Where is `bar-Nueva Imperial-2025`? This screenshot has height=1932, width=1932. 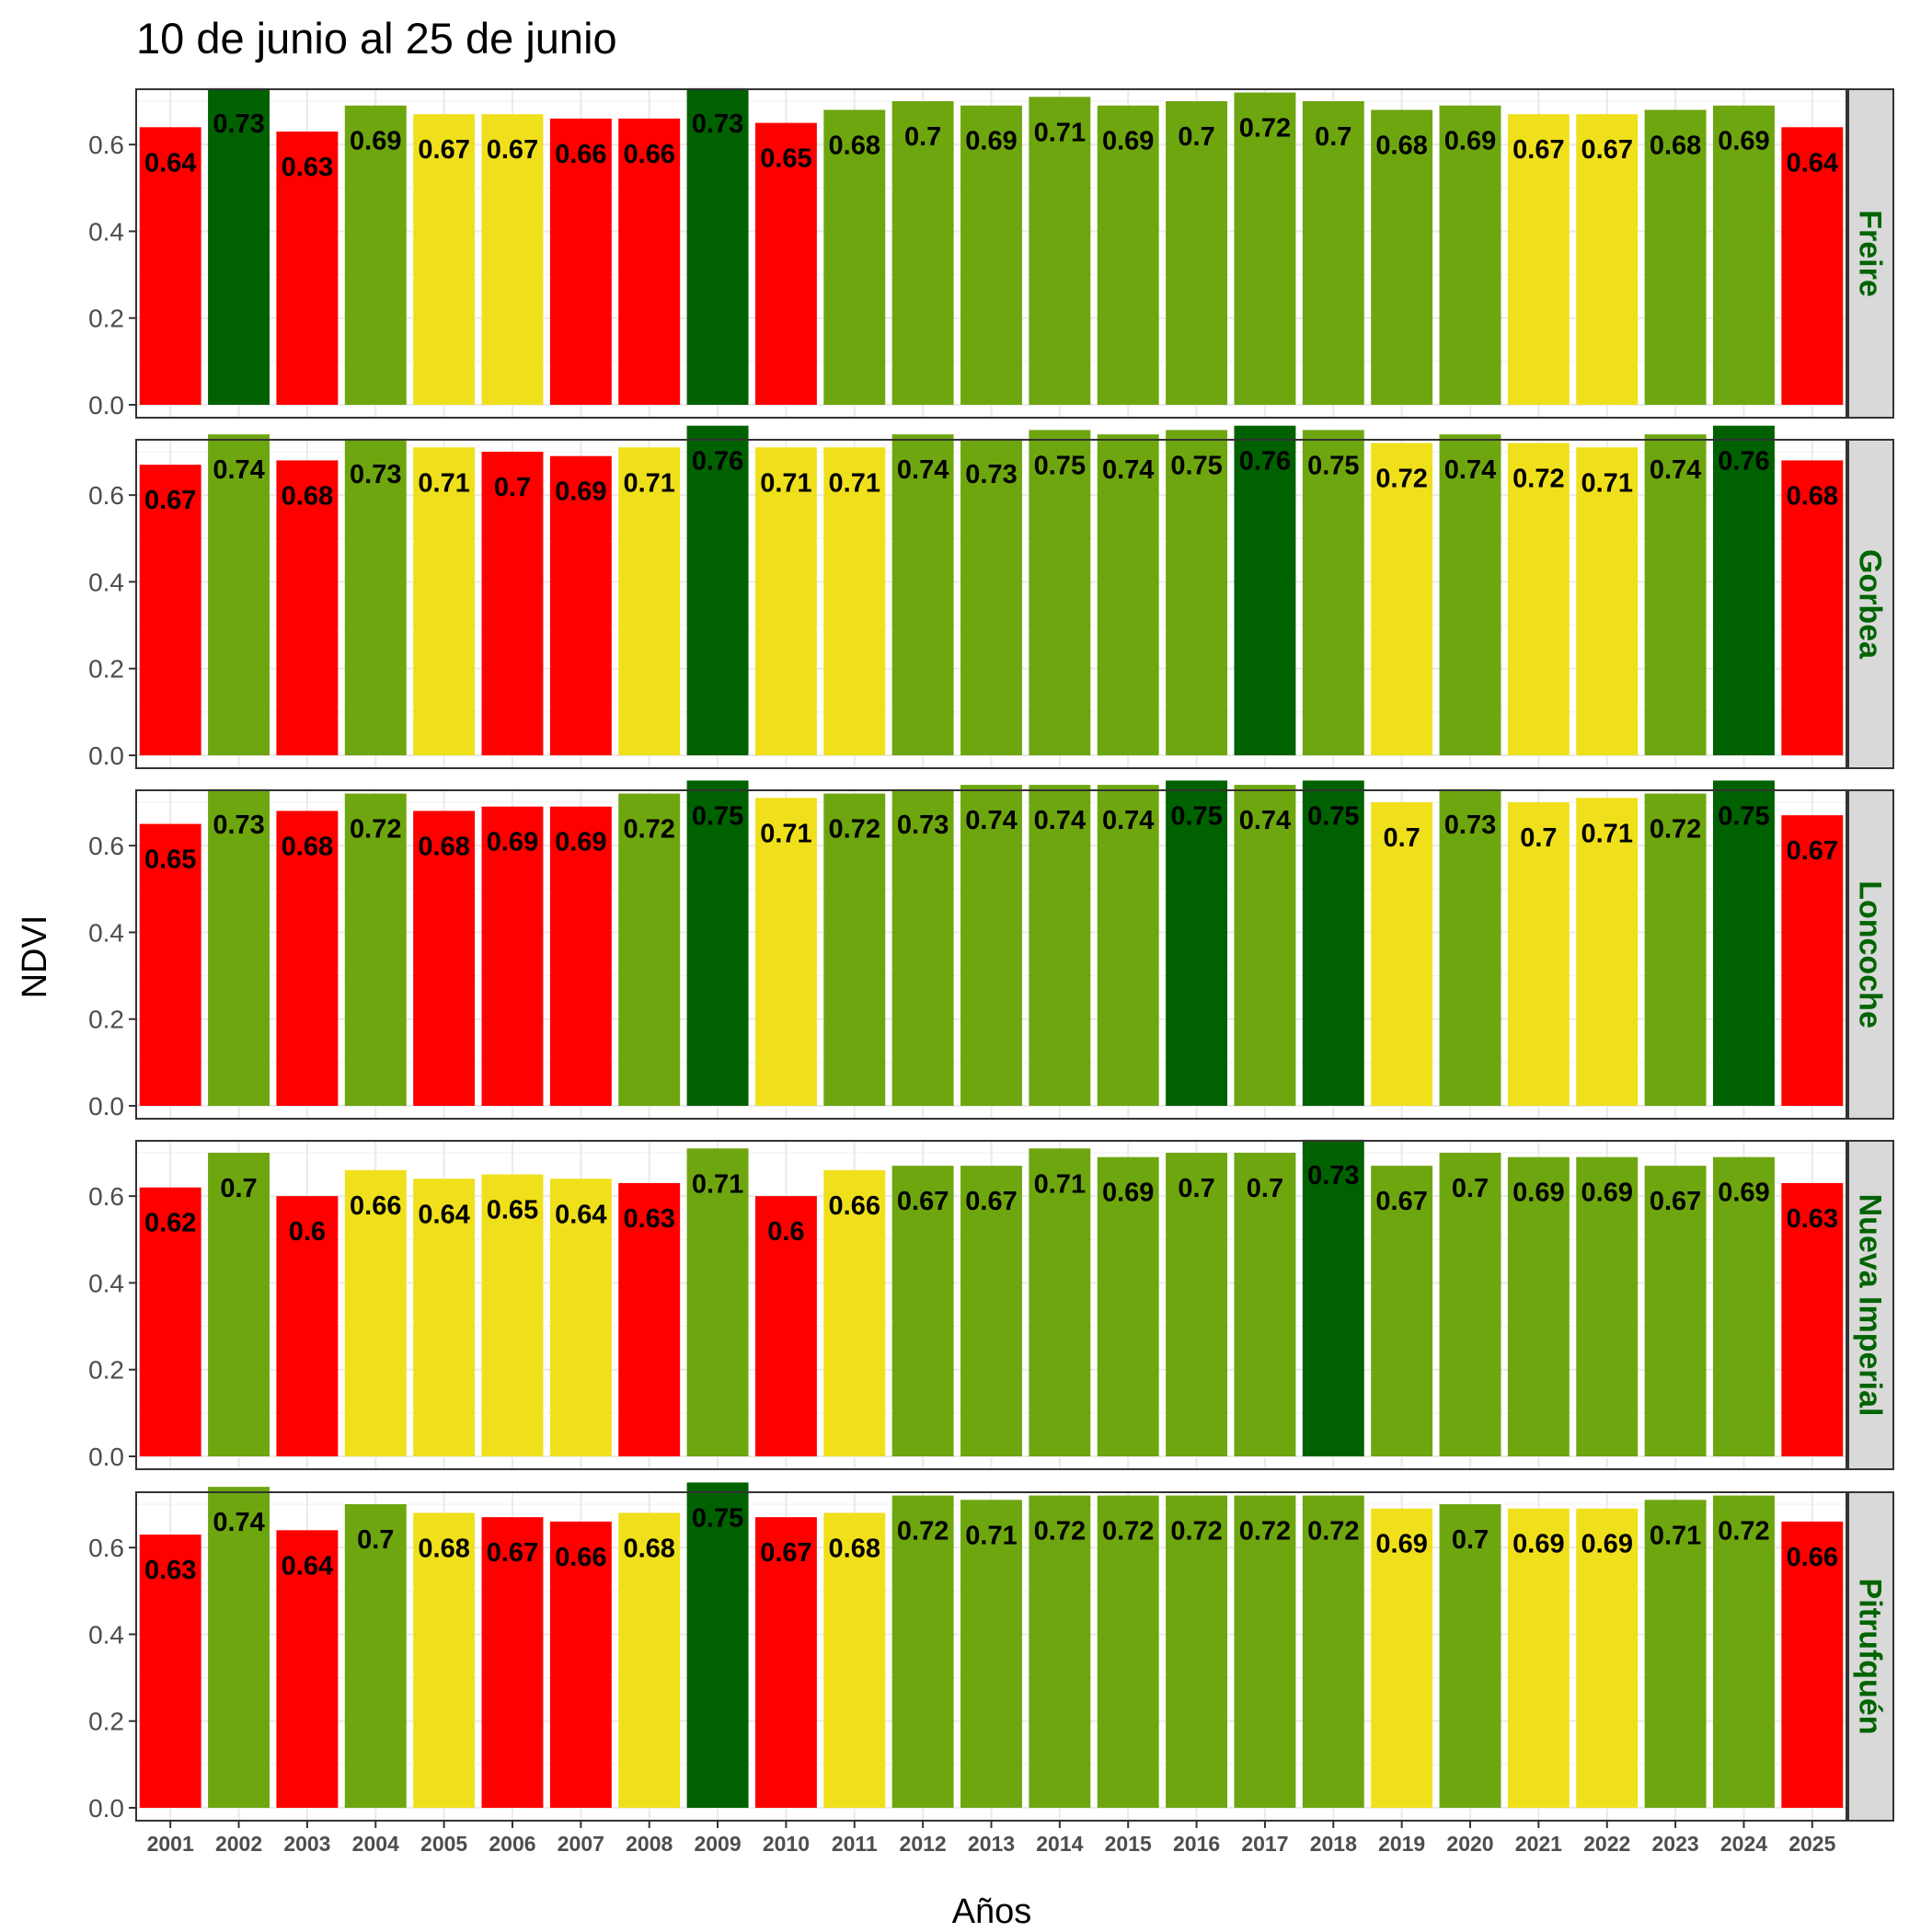 bar-Nueva Imperial-2025 is located at coordinates (1812, 1319).